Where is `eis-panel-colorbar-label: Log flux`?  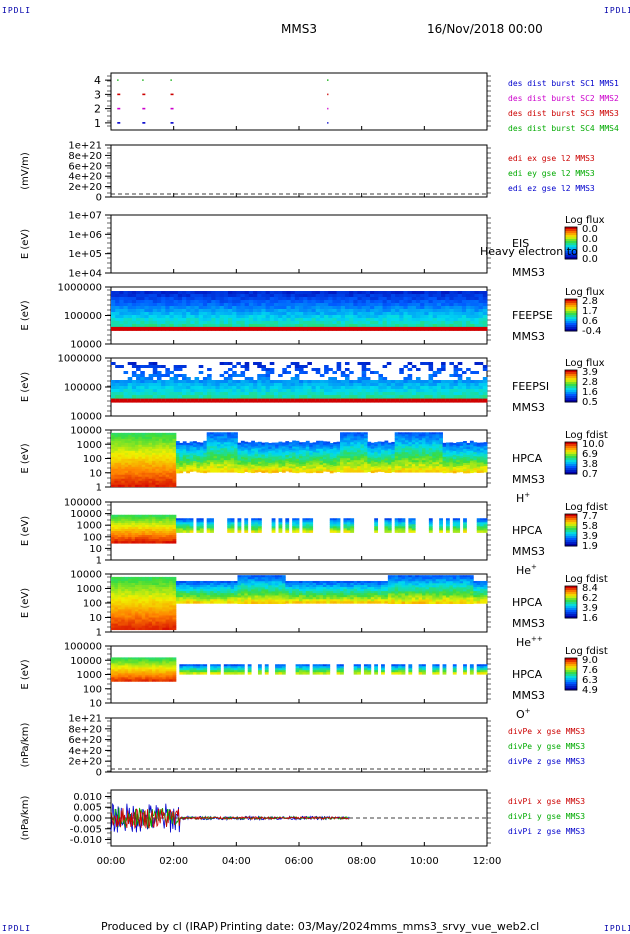 eis-panel-colorbar-label: Log flux is located at coordinates (585, 220).